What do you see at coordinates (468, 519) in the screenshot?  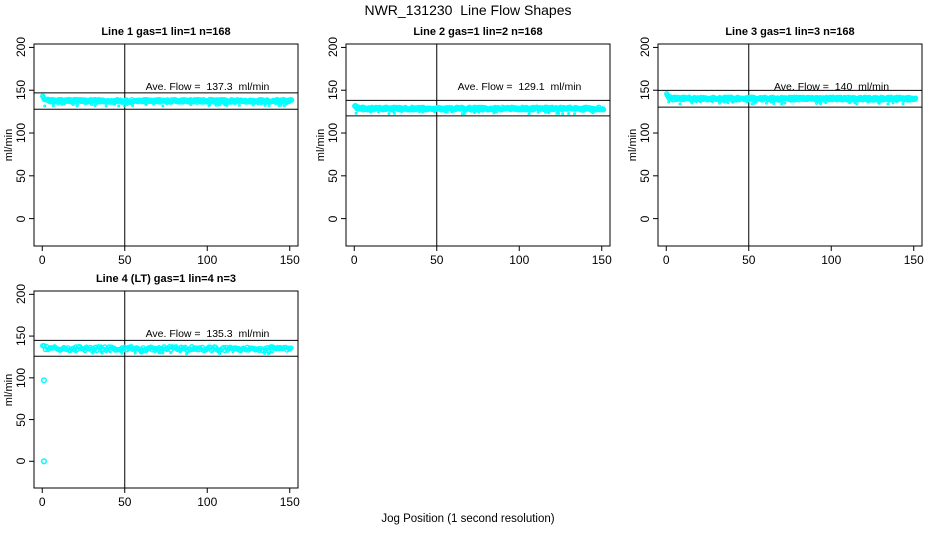 I see `x-axis-label: Jog Position (1 second resolution)` at bounding box center [468, 519].